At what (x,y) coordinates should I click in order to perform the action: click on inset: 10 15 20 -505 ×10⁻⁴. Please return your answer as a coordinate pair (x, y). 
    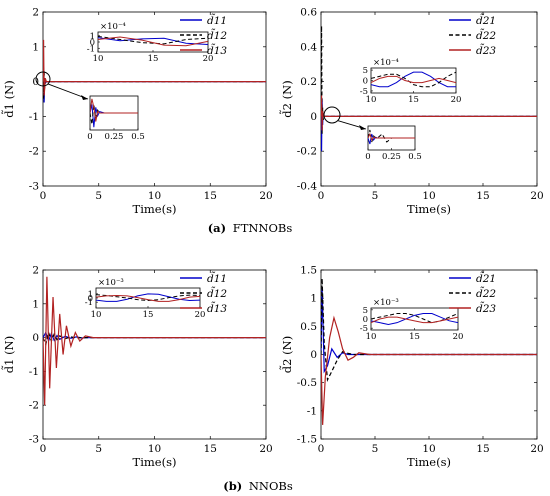
    Looking at the image, I should click on (411, 81).